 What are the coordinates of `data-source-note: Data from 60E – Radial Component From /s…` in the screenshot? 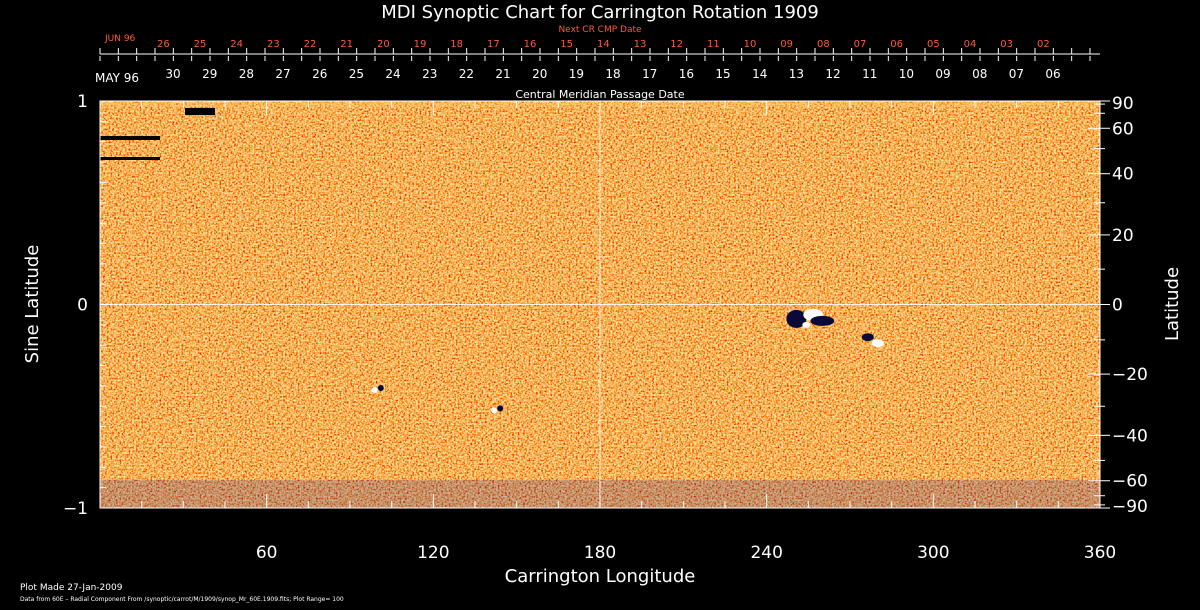 It's located at (182, 599).